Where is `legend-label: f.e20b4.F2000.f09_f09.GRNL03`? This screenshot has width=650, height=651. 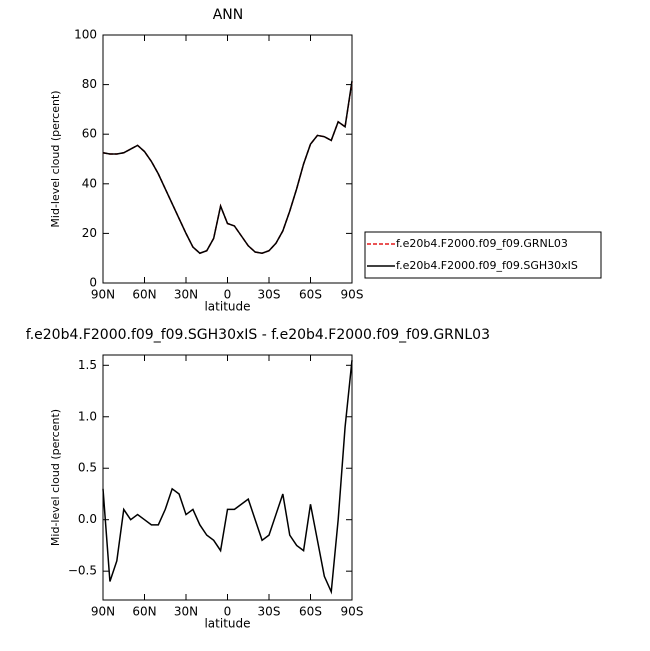 legend-label: f.e20b4.F2000.f09_f09.GRNL03 is located at coordinates (482, 243).